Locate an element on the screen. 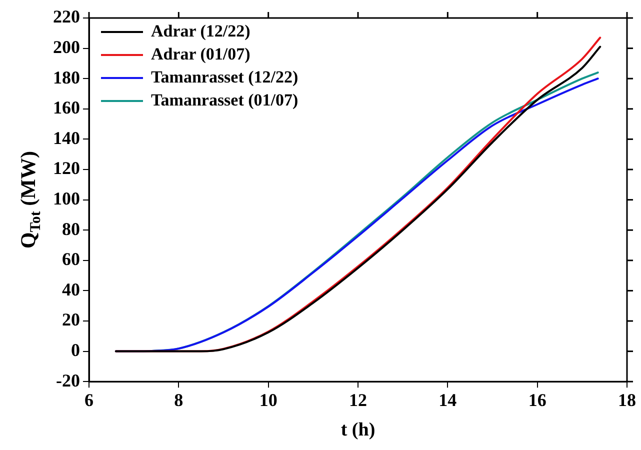 Image resolution: width=641 pixels, height=450 pixels. x-tick-label: 18 is located at coordinates (627, 400).